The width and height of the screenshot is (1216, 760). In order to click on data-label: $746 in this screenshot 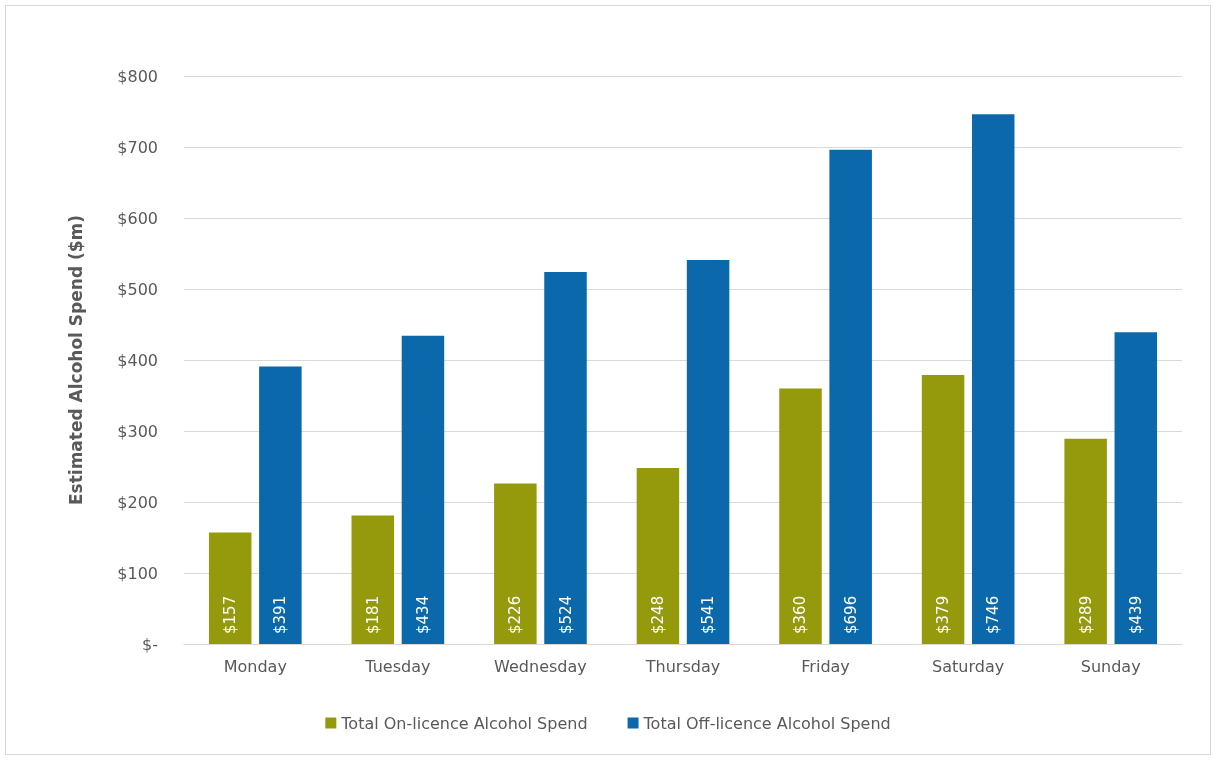, I will do `click(993, 614)`.